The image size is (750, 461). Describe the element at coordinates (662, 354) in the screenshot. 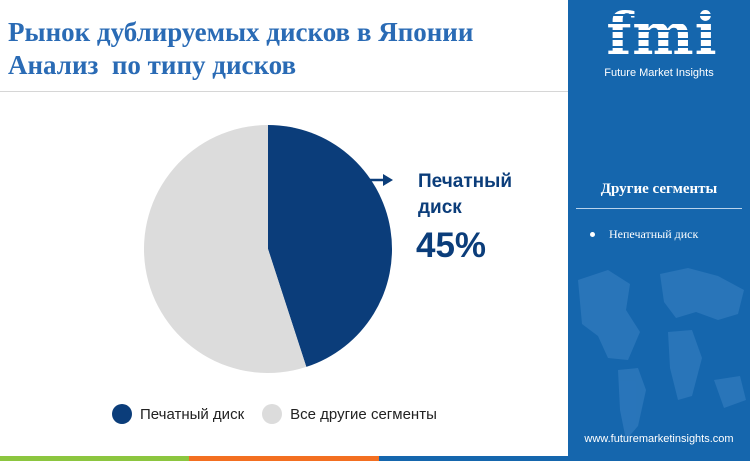

I see `world-map-icon` at that location.